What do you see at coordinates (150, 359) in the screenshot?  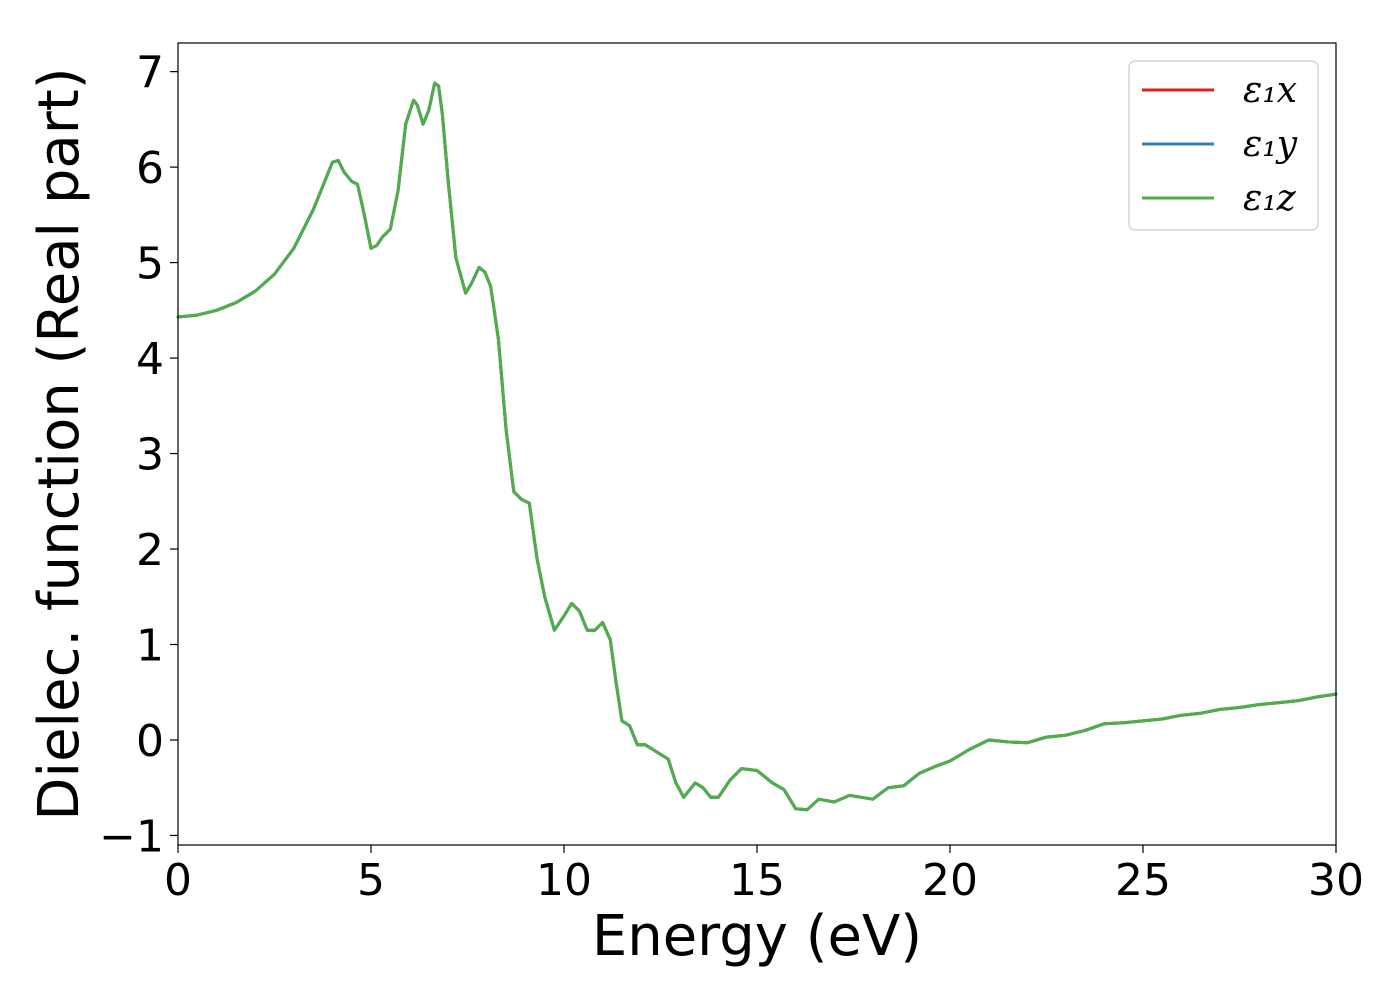 I see `y-tick-label: 4` at bounding box center [150, 359].